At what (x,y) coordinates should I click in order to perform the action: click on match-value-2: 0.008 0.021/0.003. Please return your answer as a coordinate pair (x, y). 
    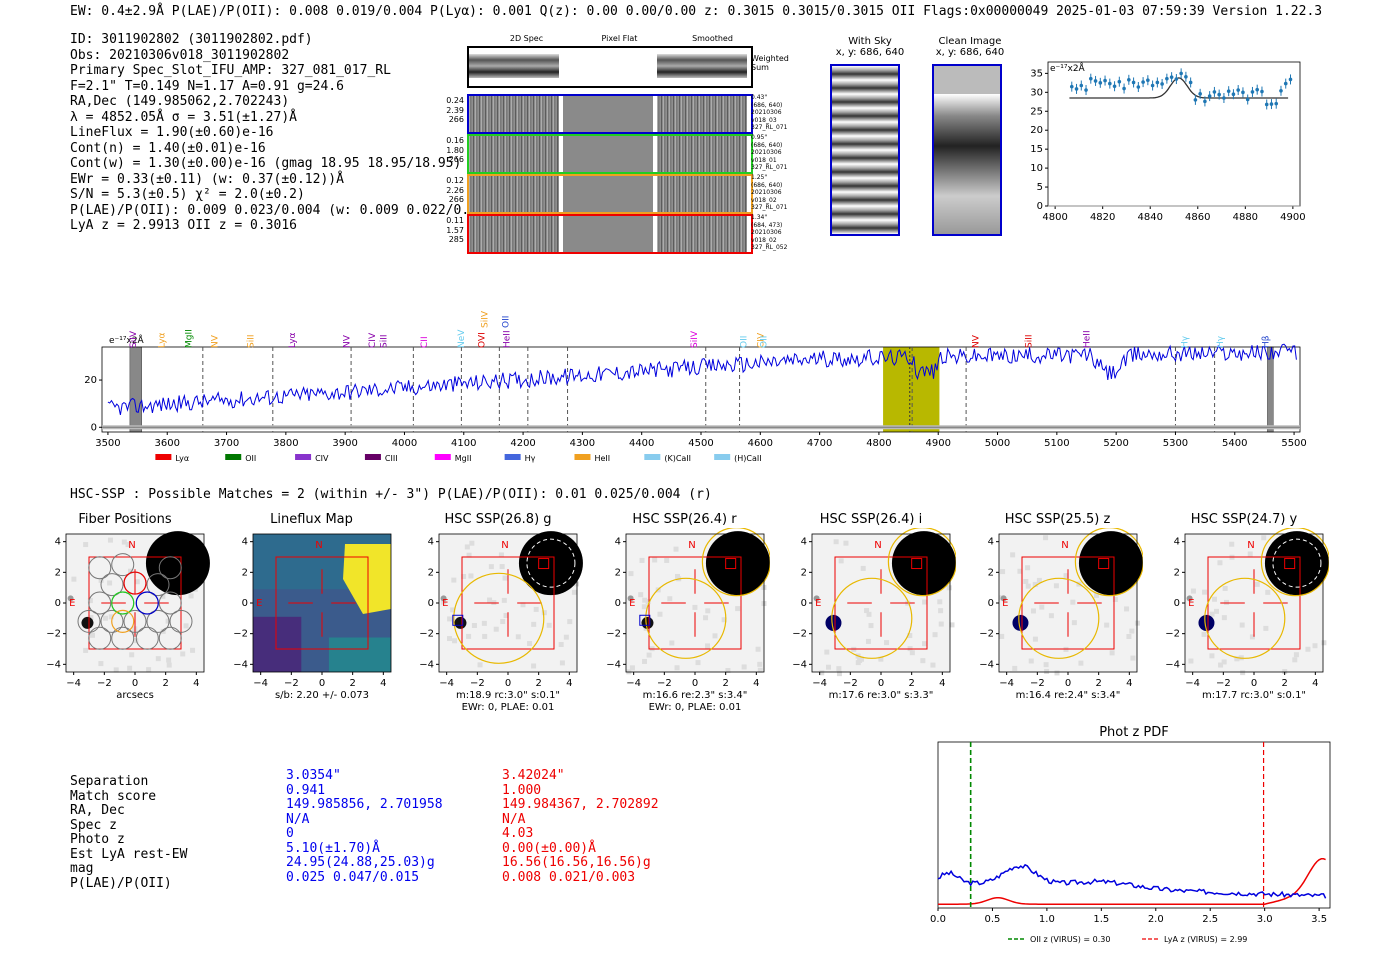
    Looking at the image, I should click on (569, 877).